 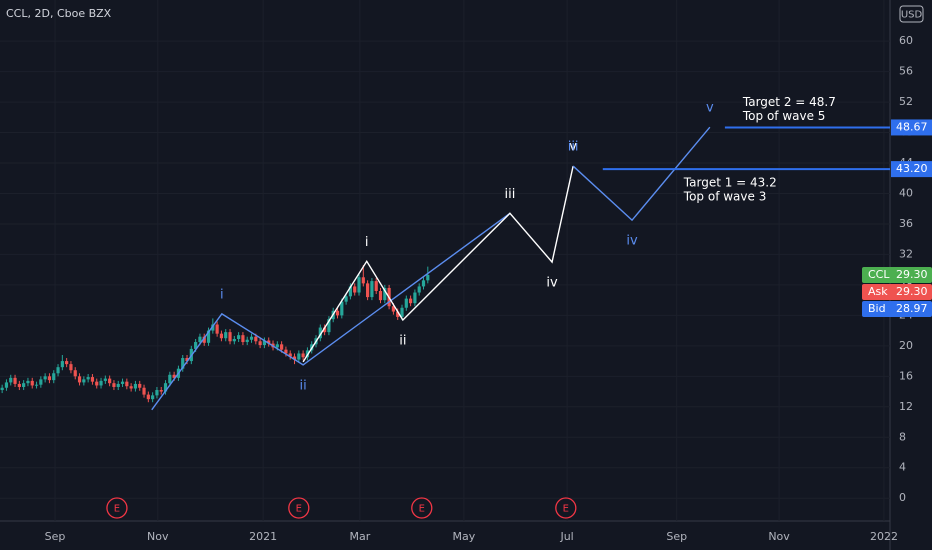 I want to click on y-tick-label: 20, so click(x=906, y=345).